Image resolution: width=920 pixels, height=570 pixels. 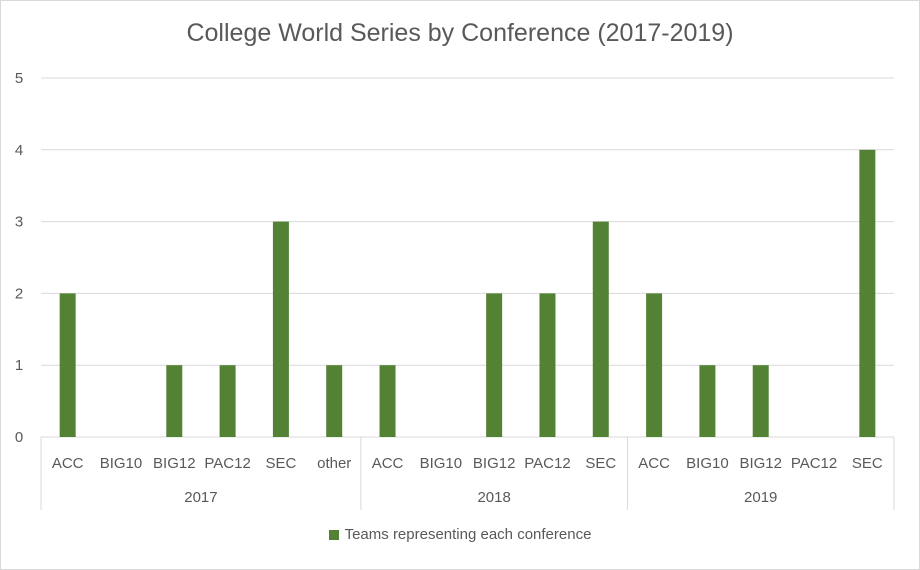 I want to click on legend: Teams representing each conference, so click(x=460, y=534).